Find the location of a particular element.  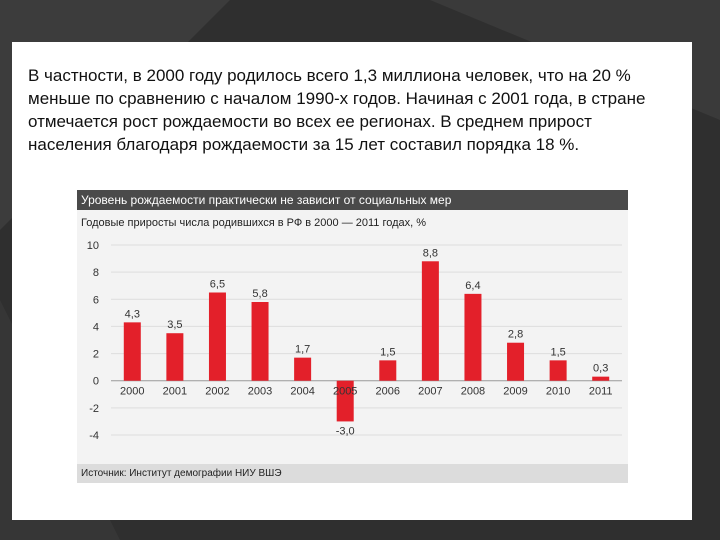

data-label: 3,5 is located at coordinates (174, 325).